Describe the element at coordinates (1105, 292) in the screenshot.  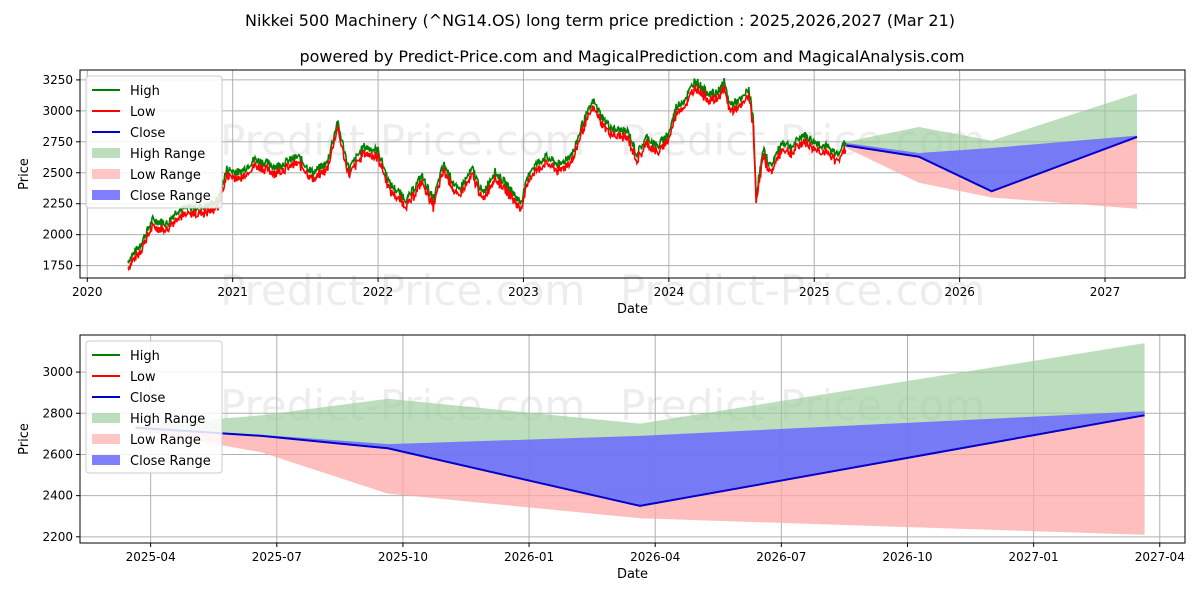
I see `x-tick-label: 2027` at that location.